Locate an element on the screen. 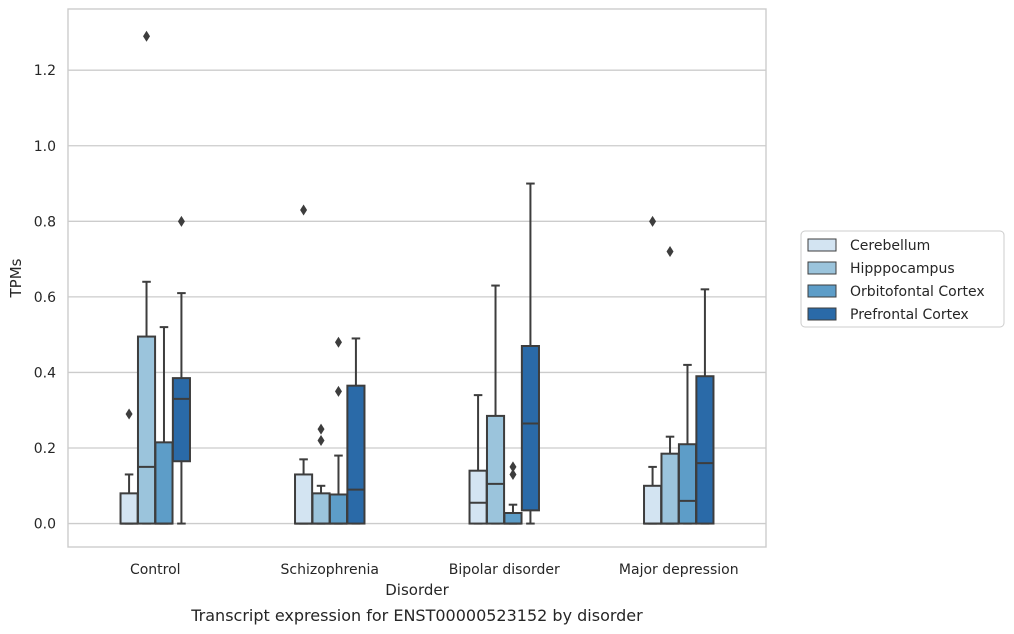 This screenshot has height=634, width=1014. legend-frame is located at coordinates (902, 279).